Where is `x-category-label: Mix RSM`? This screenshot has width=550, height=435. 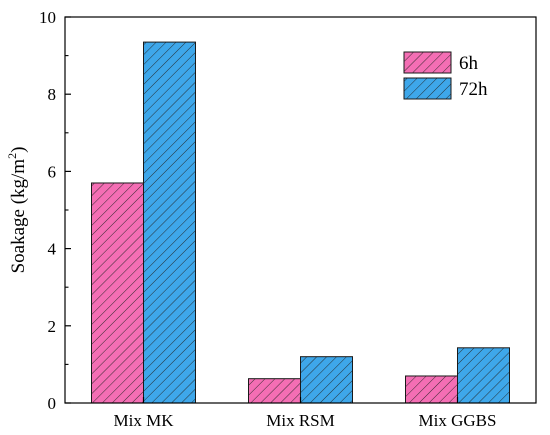
x-category-label: Mix RSM is located at coordinates (300, 420).